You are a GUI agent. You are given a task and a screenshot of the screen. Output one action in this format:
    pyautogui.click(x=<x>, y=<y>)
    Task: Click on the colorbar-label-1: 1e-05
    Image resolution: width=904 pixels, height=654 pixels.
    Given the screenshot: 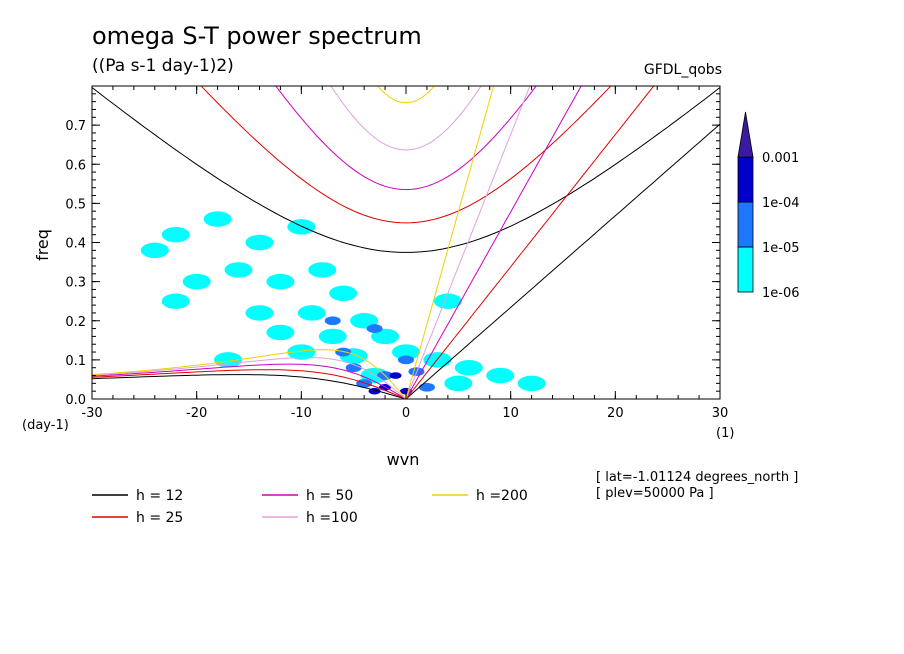 What is the action you would take?
    pyautogui.click(x=781, y=248)
    